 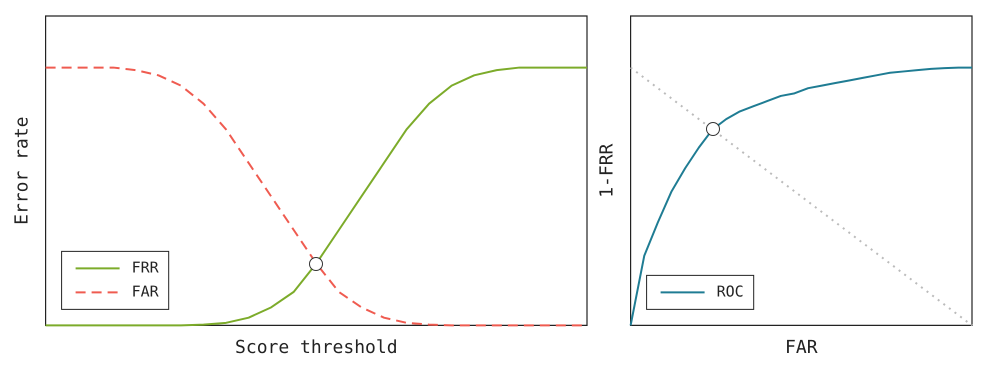 I want to click on y-axis-title: 1-FRR, so click(x=607, y=170).